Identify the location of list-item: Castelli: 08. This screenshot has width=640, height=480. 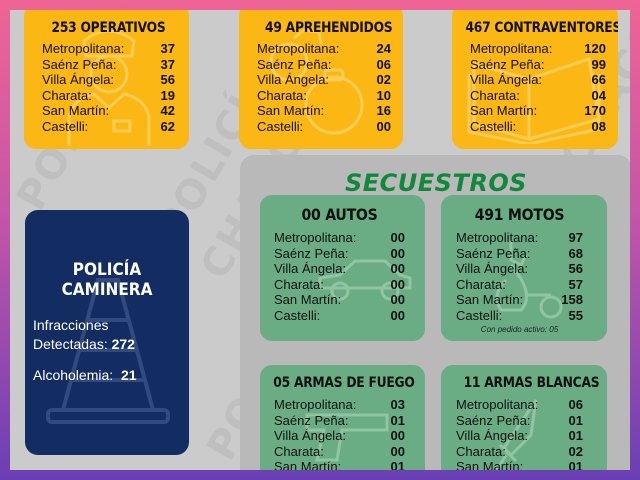
(538, 126).